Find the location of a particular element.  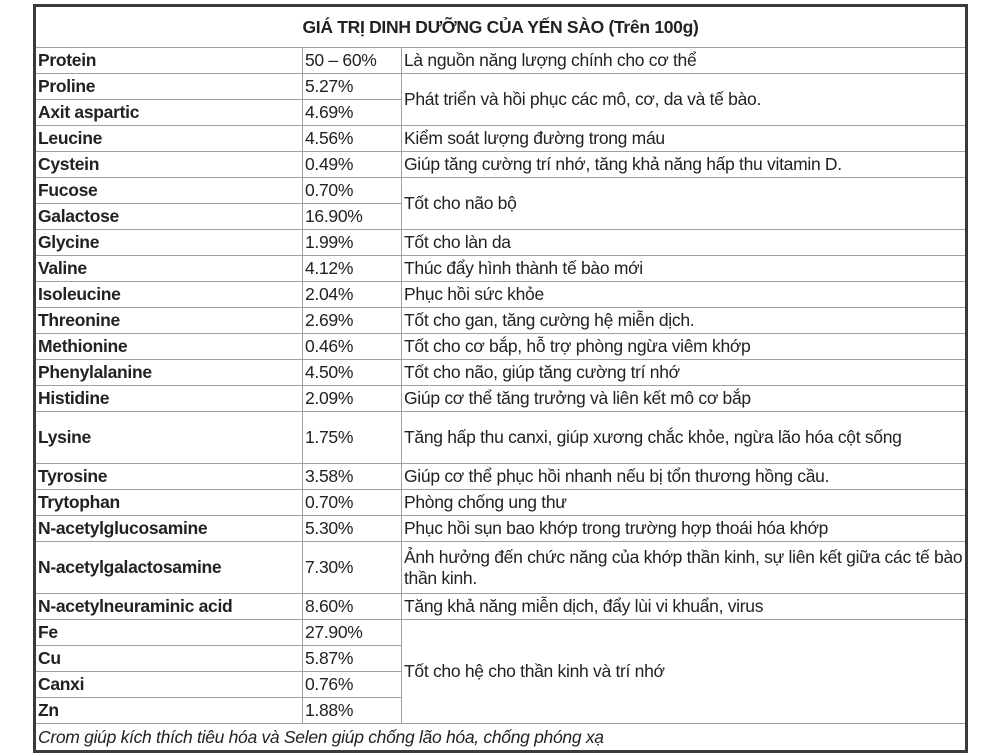

nutrient-name: Glycine is located at coordinates (168, 242).